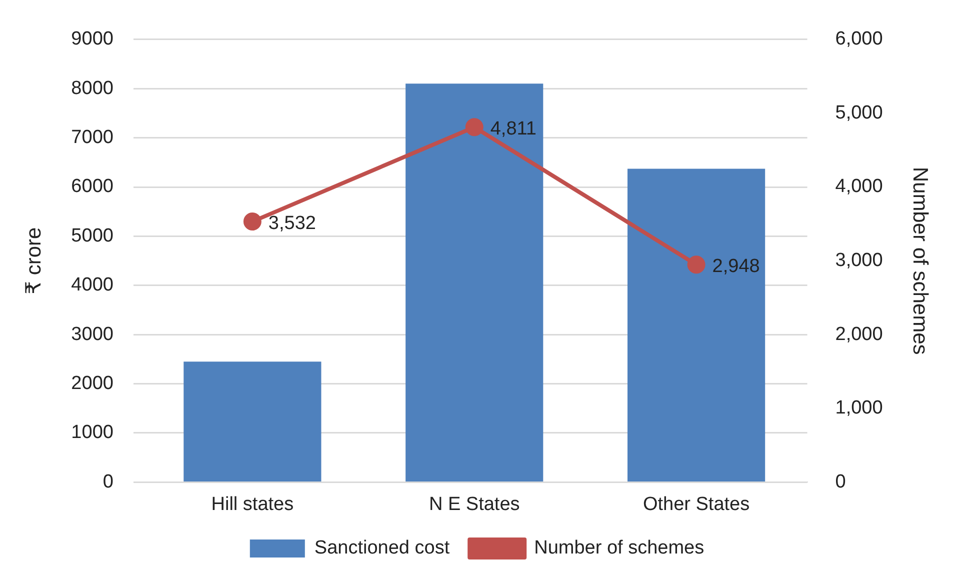 The width and height of the screenshot is (956, 584). I want to click on data-label: 2,948, so click(736, 266).